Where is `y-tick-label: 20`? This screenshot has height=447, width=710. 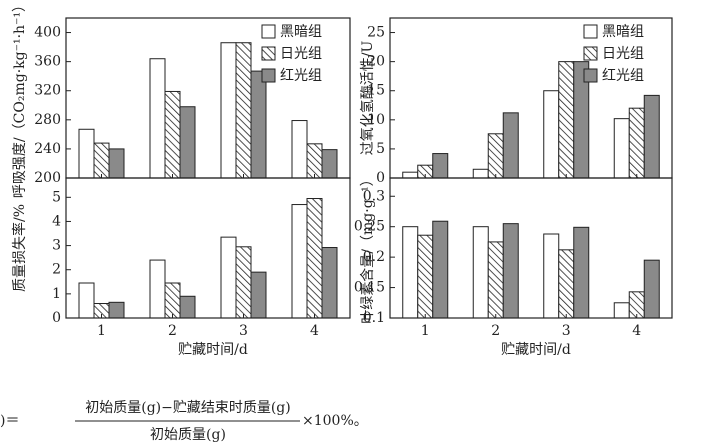 y-tick-label: 20 is located at coordinates (376, 62).